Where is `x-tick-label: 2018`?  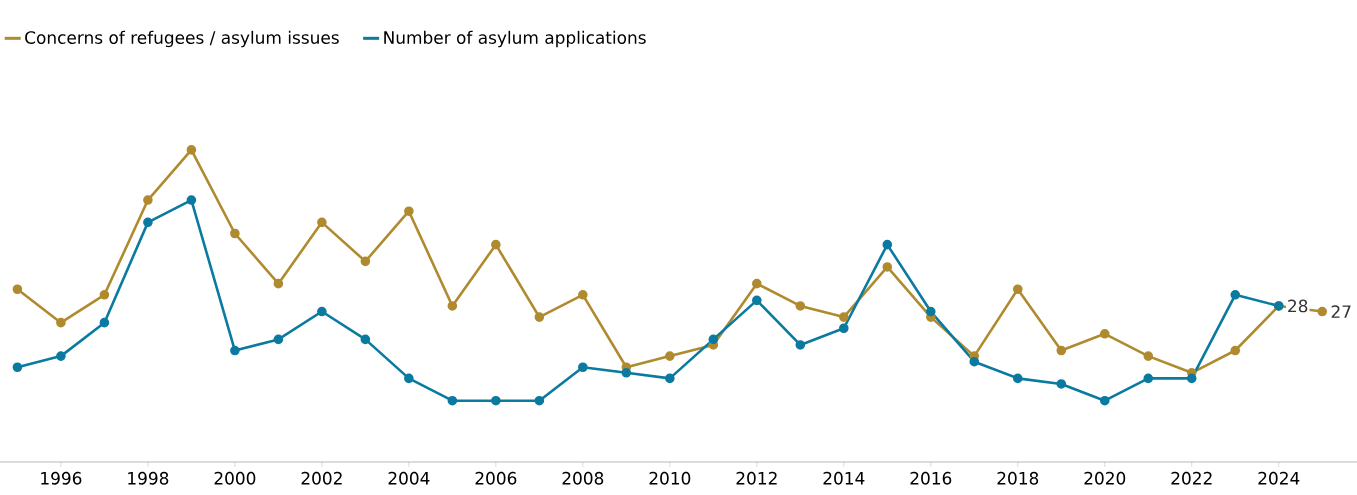 x-tick-label: 2018 is located at coordinates (1018, 478).